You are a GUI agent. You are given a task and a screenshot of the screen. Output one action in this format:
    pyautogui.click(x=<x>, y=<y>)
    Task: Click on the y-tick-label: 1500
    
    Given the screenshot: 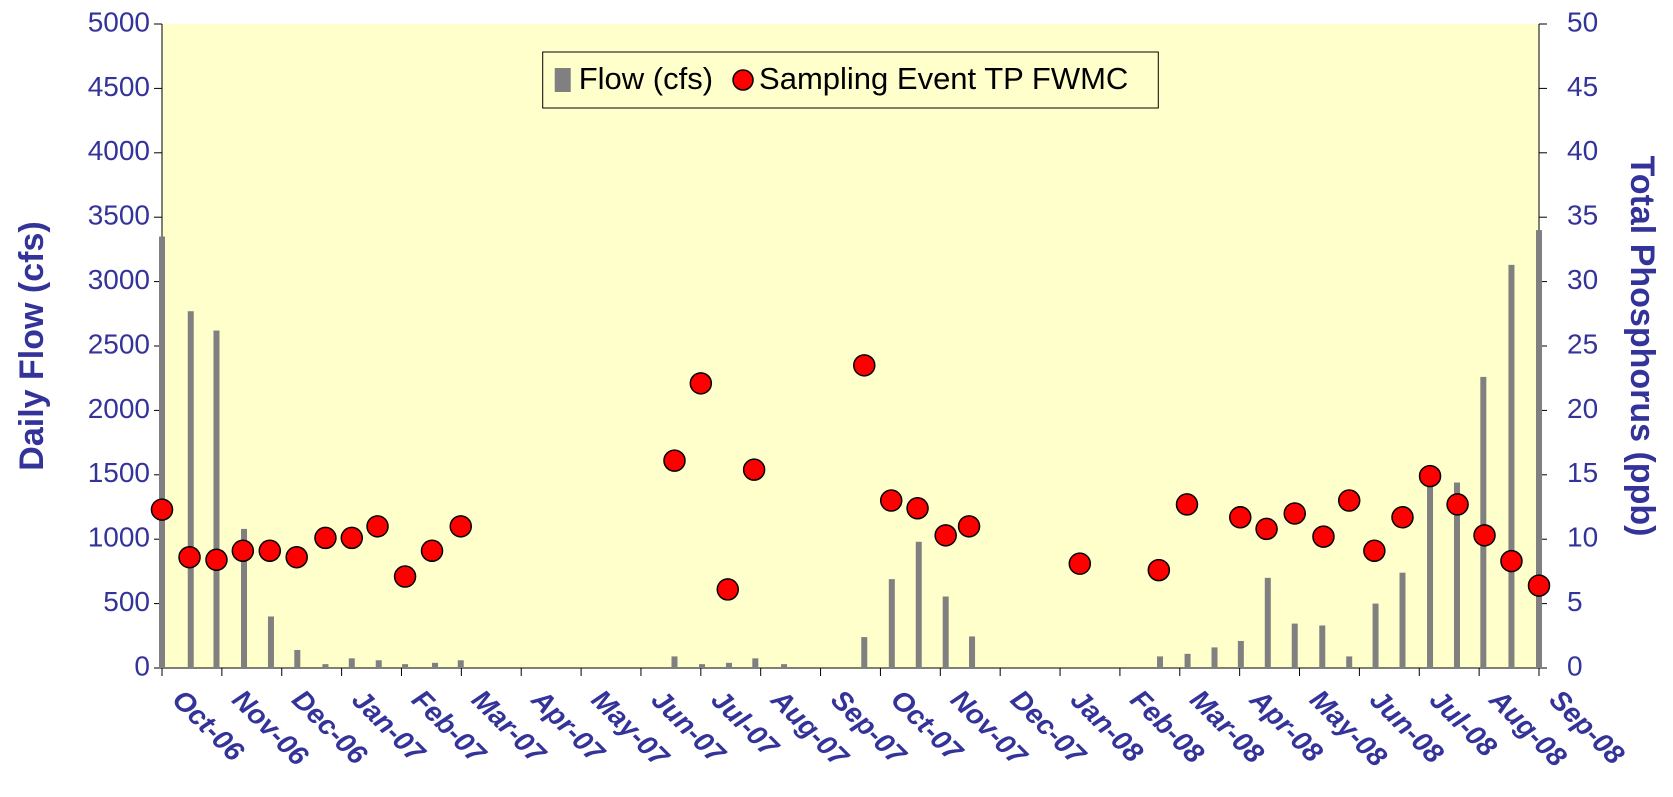 What is the action you would take?
    pyautogui.click(x=119, y=472)
    